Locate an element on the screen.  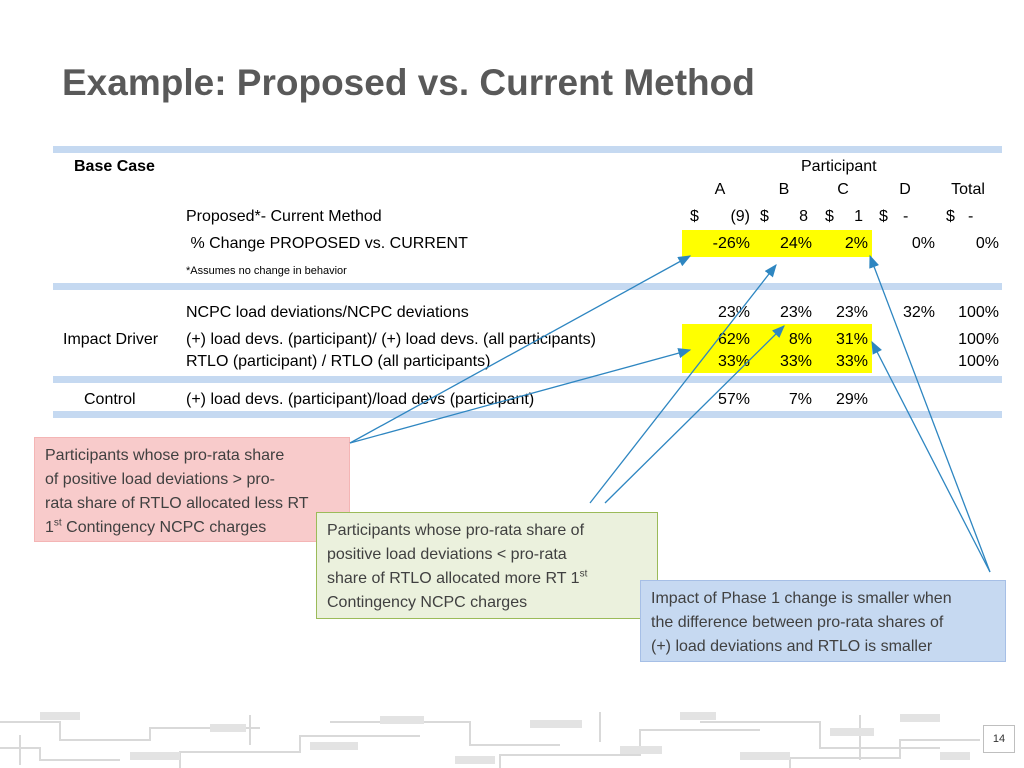
row-label: NCPC load deviations/NCPC deviations is located at coordinates (327, 312).